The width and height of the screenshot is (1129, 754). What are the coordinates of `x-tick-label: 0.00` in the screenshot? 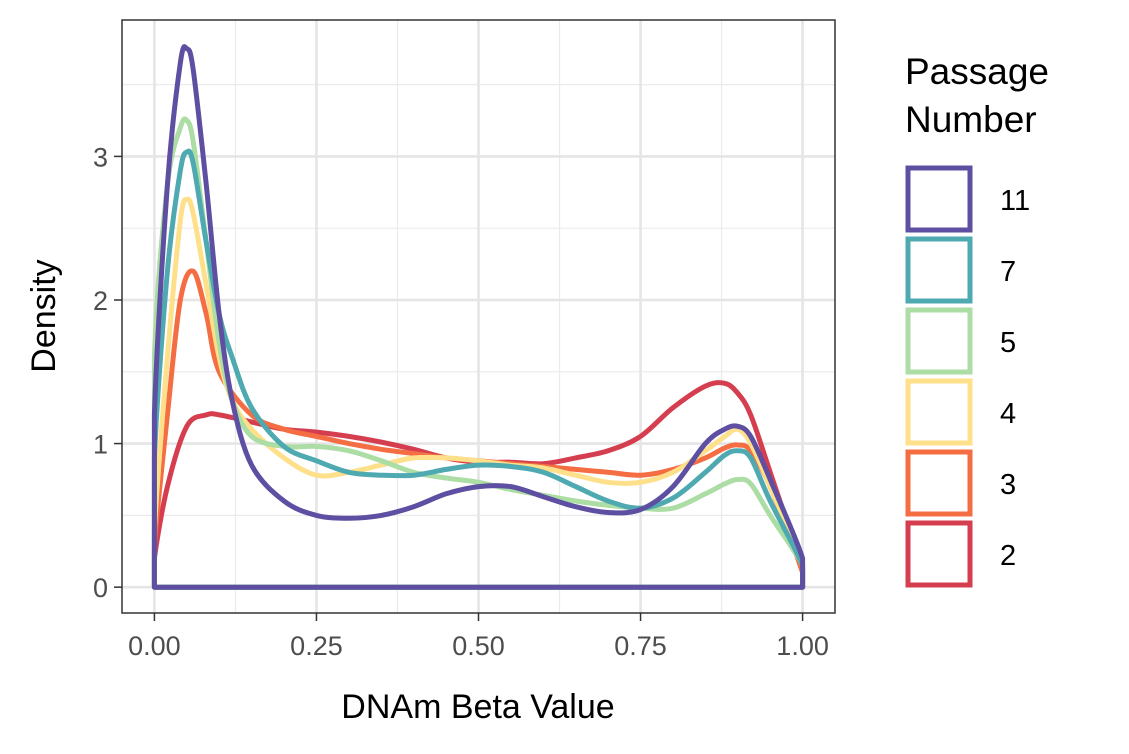 It's located at (154, 646).